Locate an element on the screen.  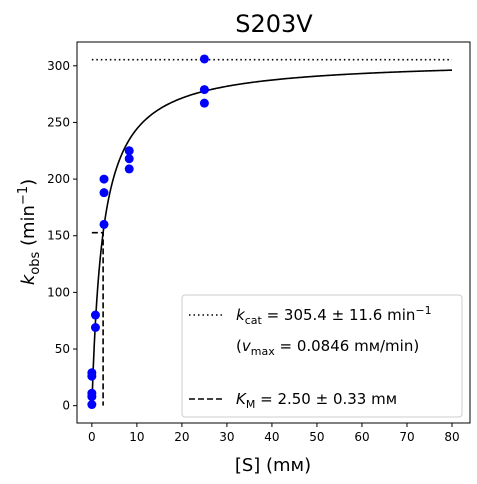
chart-title: S203V is located at coordinates (274, 24).